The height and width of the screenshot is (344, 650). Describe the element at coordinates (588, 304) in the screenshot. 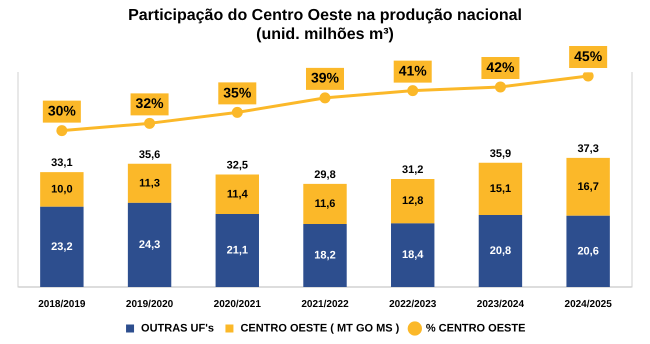

I see `x-tick-label: 2024/2025` at that location.